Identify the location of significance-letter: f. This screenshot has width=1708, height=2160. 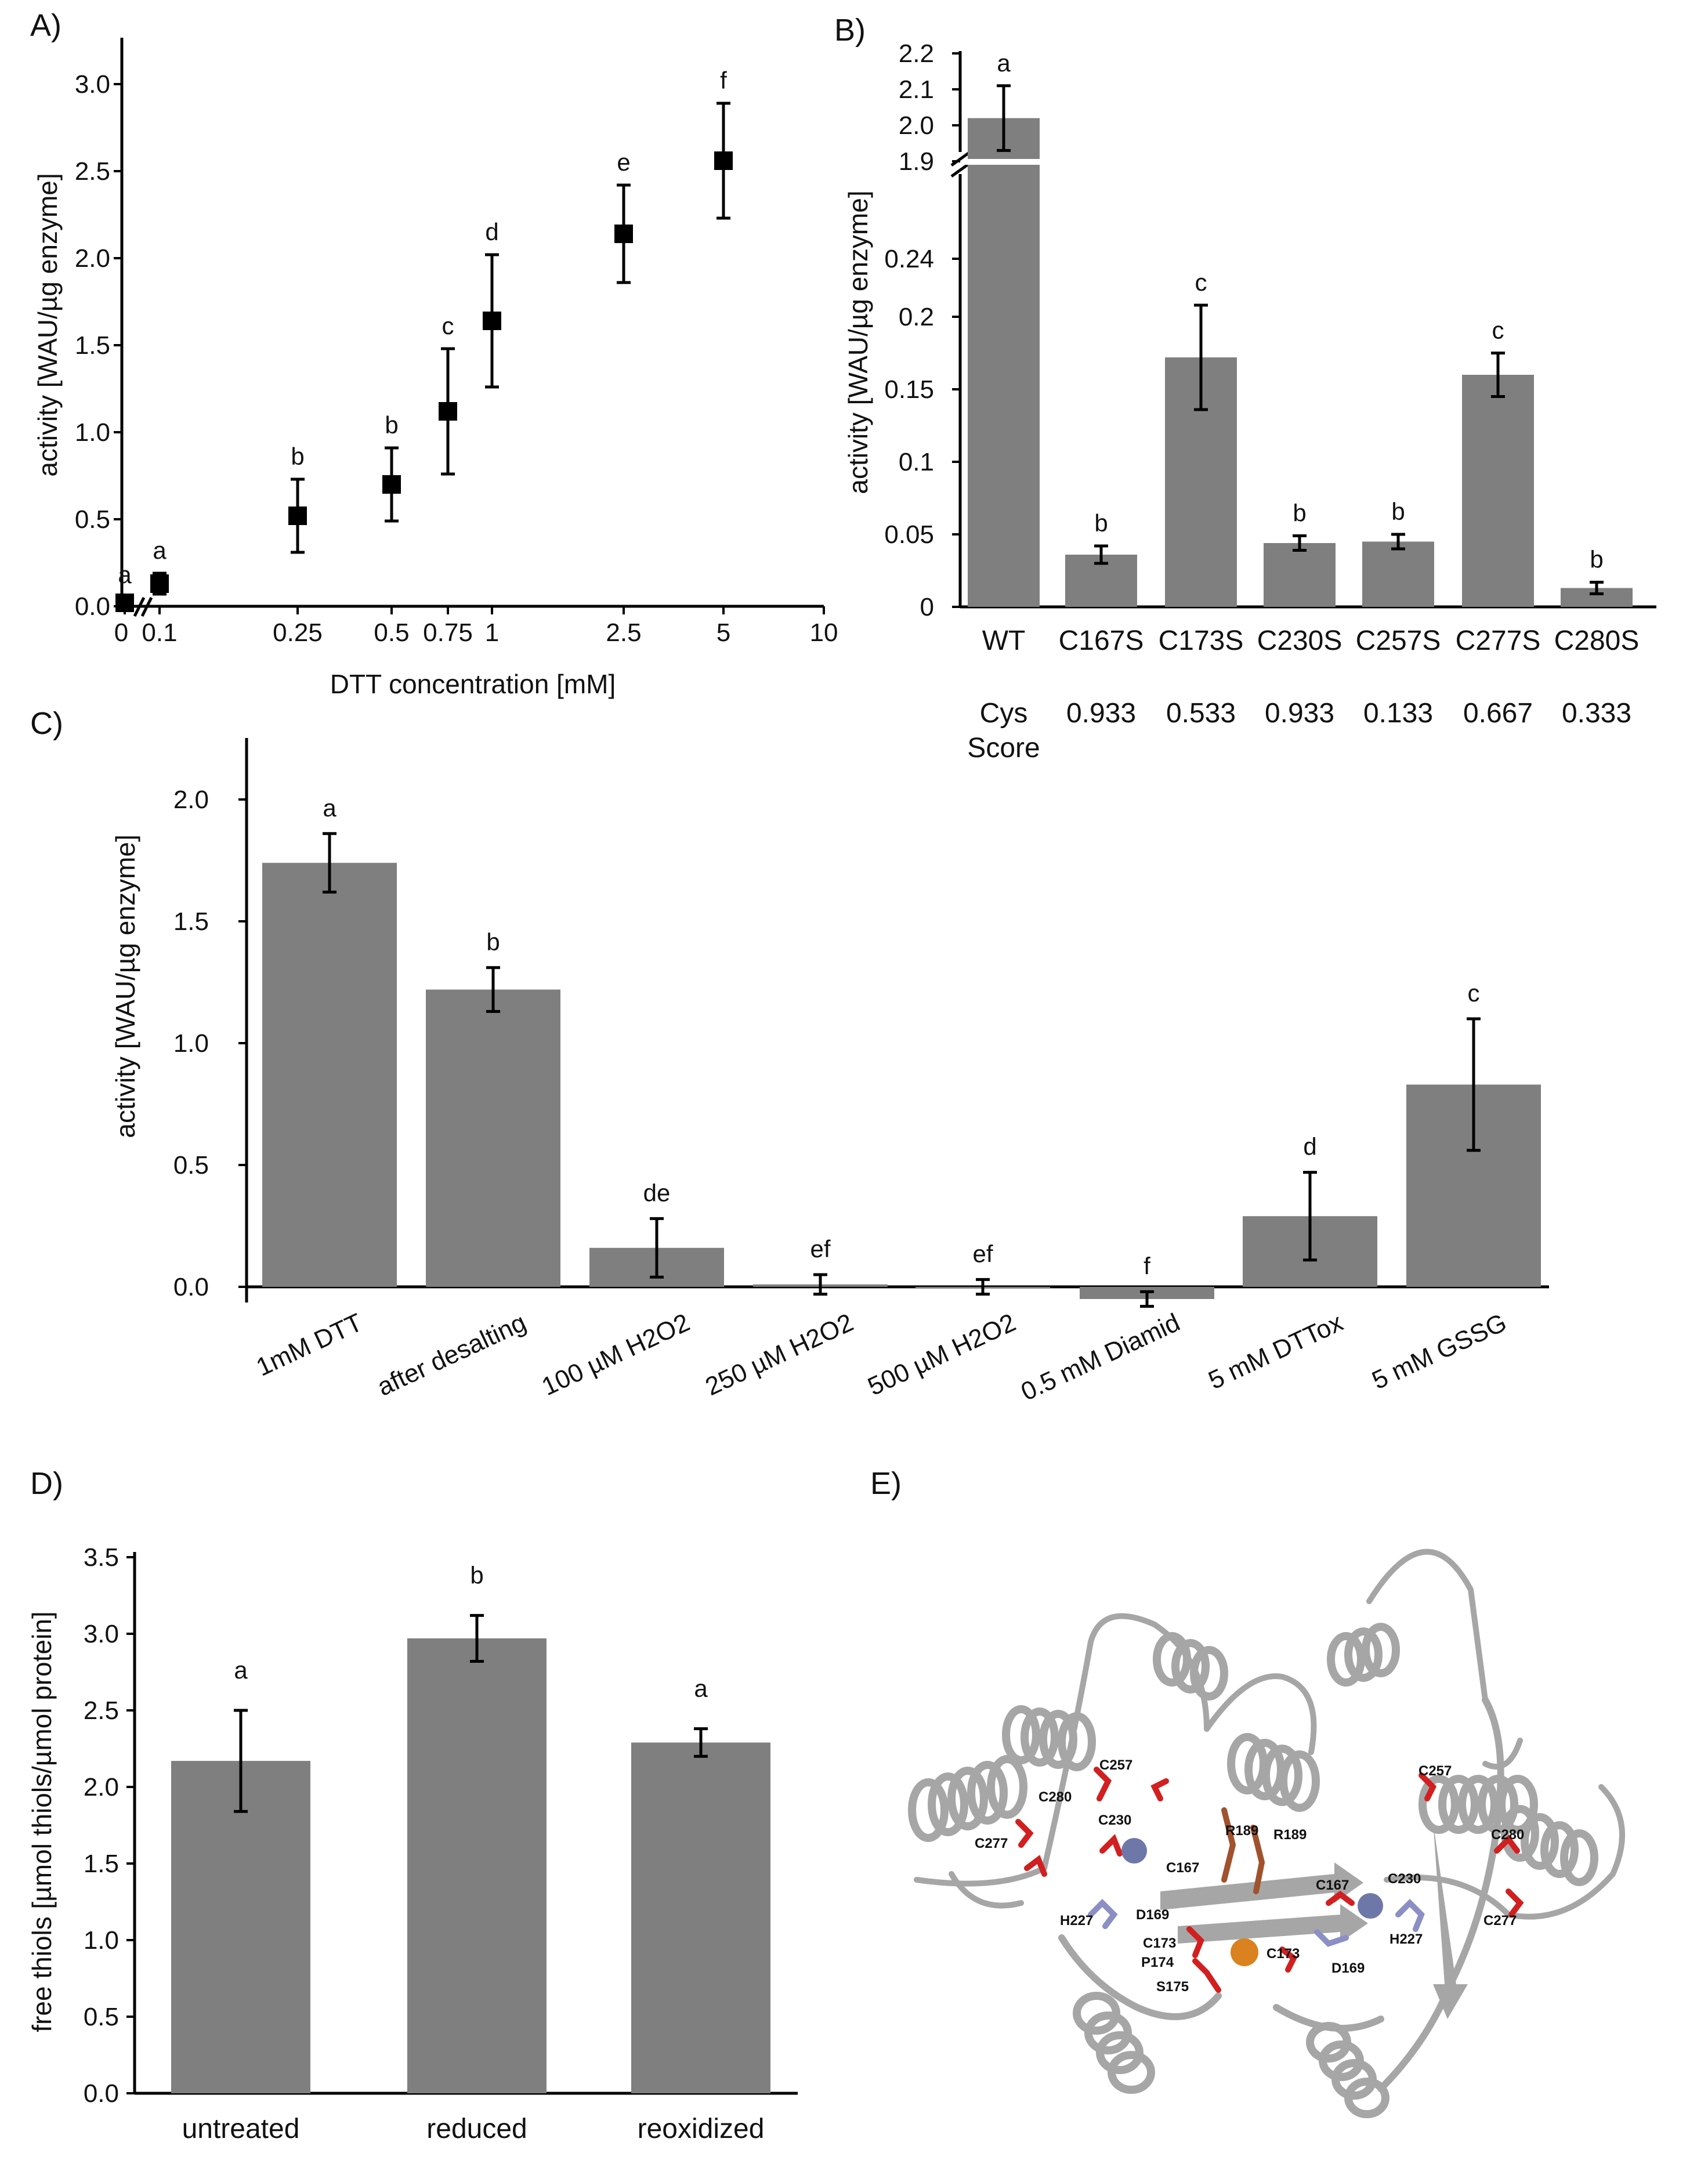
(723, 81).